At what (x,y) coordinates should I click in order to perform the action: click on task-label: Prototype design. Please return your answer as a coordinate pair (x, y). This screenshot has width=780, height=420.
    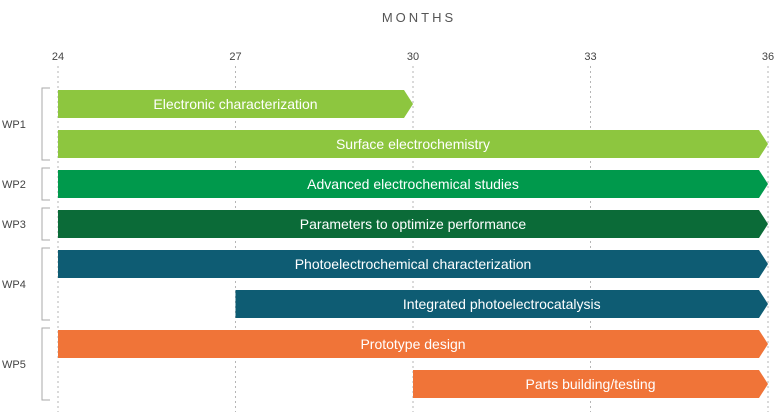
    Looking at the image, I should click on (412, 344).